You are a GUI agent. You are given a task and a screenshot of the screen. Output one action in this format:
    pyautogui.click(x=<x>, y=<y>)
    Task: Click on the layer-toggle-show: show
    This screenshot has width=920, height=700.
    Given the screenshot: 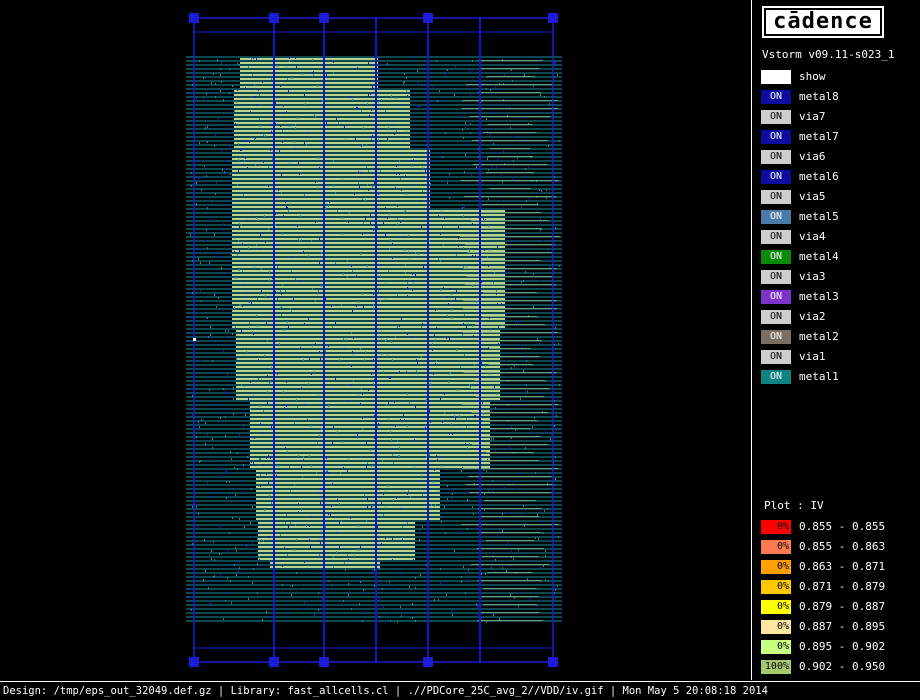 What is the action you would take?
    pyautogui.click(x=836, y=78)
    